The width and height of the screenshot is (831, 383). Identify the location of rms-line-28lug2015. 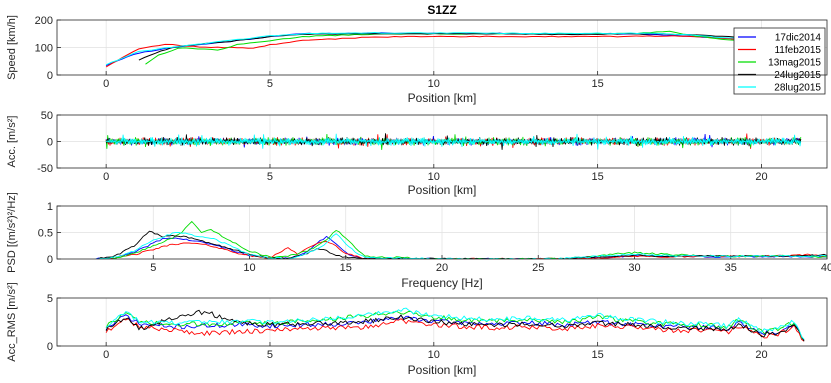
(455, 323).